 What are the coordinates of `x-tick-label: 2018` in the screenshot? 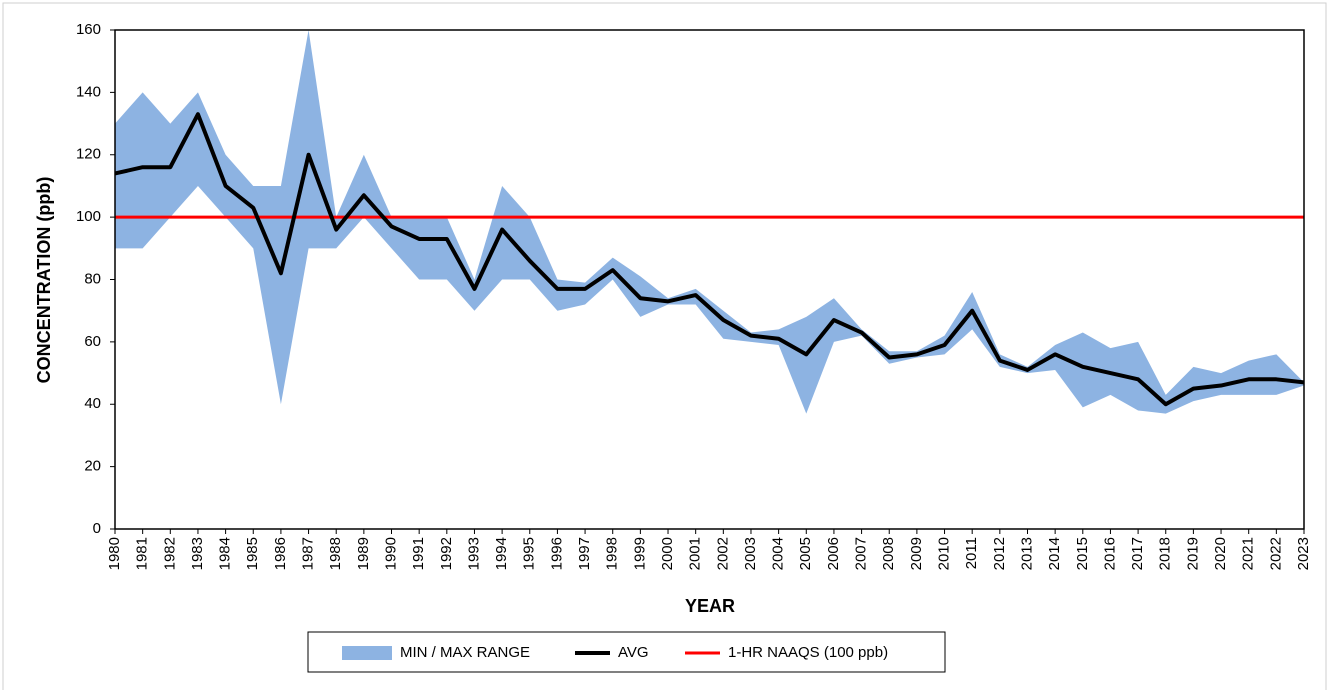 It's located at (1165, 553).